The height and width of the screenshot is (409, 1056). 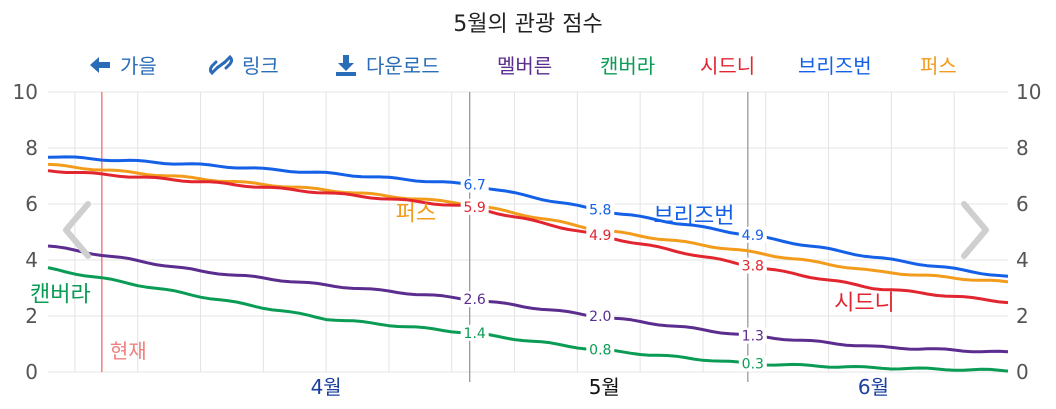 I want to click on y-tick-label-right: 0, so click(x=1022, y=372).